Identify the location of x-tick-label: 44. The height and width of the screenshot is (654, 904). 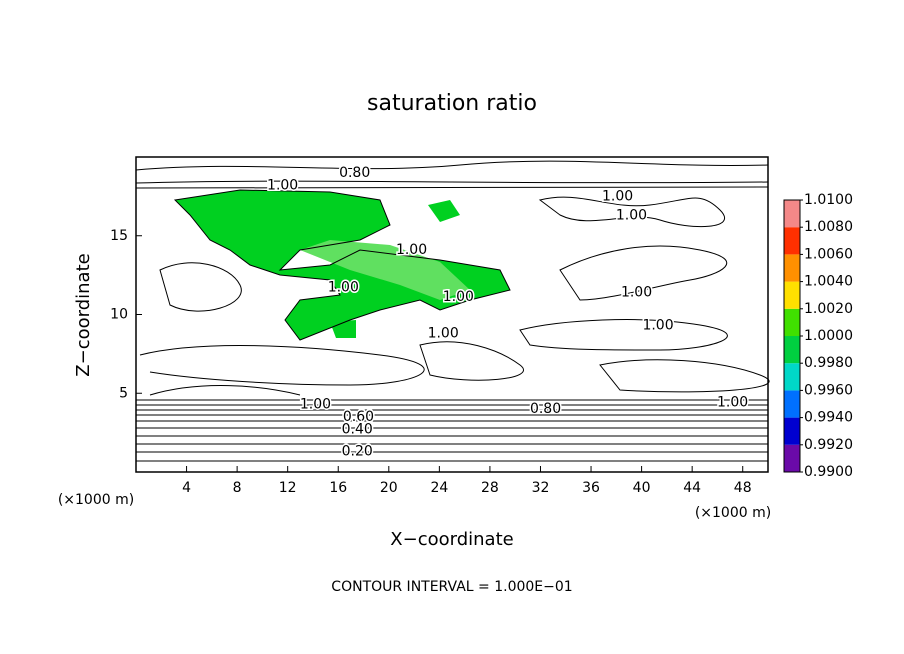
(692, 488).